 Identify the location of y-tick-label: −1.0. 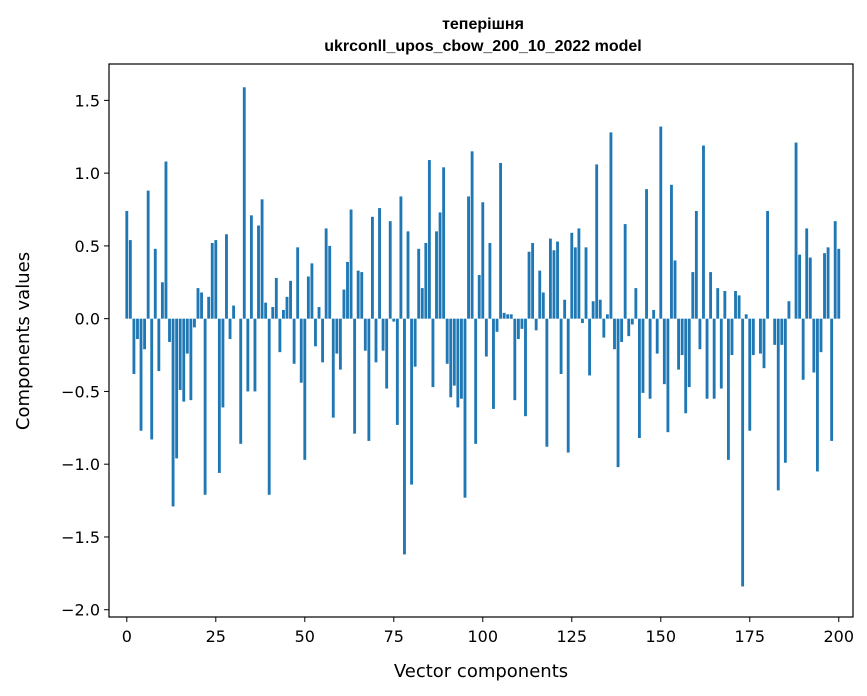
(80, 464).